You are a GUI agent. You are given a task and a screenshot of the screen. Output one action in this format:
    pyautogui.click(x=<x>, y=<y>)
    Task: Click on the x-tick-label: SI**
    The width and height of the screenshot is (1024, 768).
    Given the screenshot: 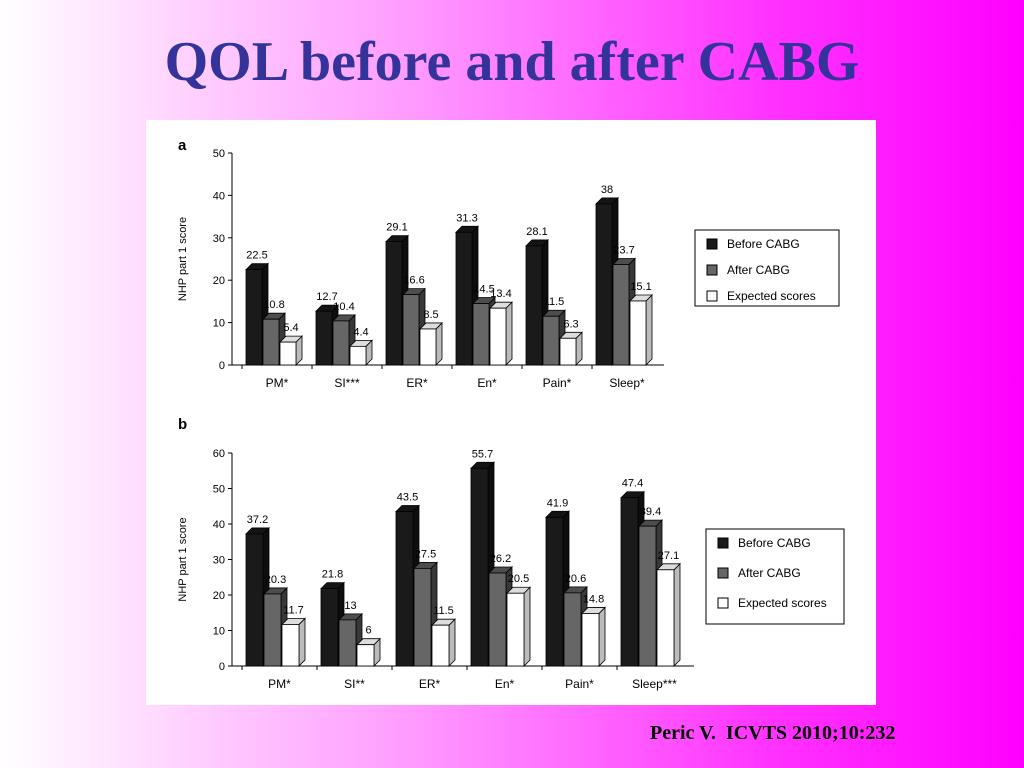 What is the action you would take?
    pyautogui.click(x=354, y=684)
    